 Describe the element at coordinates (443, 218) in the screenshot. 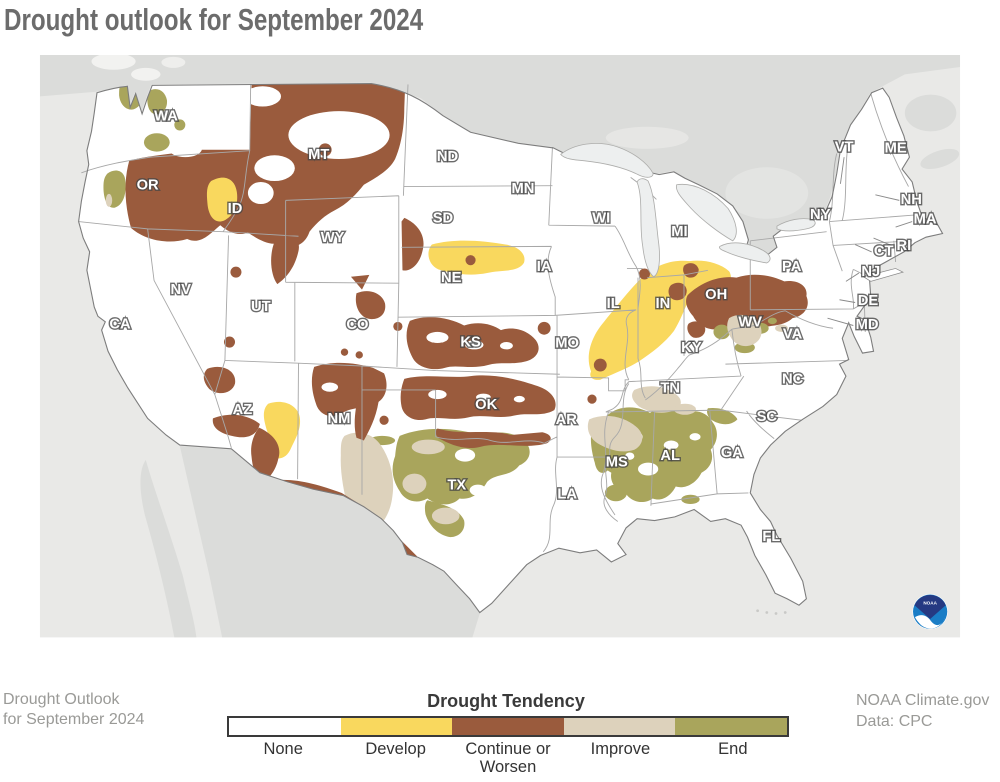

I see `state-label-sd: SD` at that location.